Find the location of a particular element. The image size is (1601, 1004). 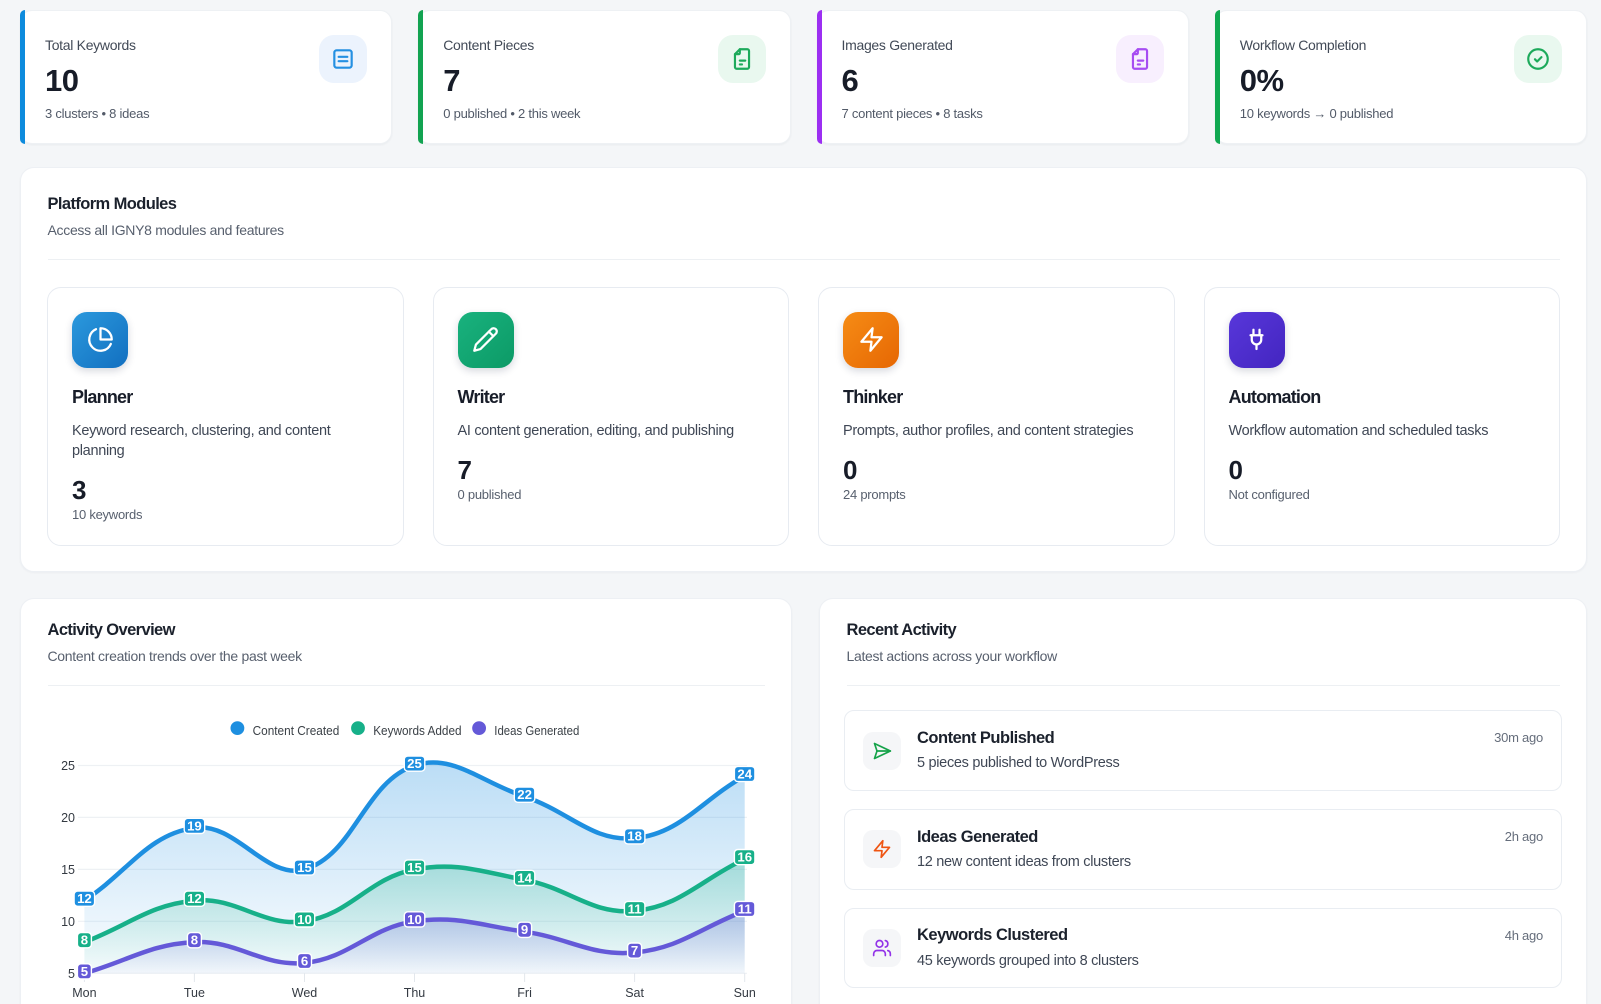

svg-text: Keywords Added is located at coordinates (417, 730).